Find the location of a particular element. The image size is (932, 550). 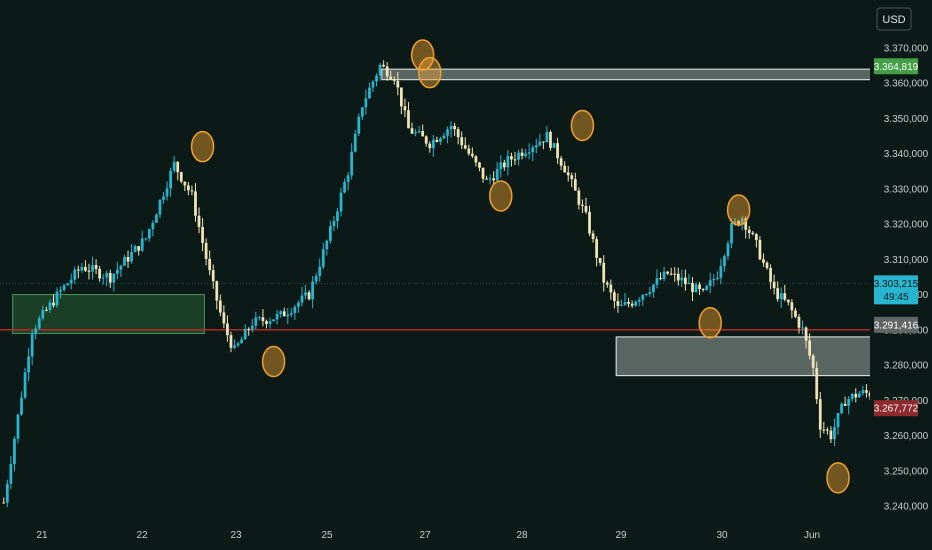

date-tick-label: 25 is located at coordinates (327, 535).